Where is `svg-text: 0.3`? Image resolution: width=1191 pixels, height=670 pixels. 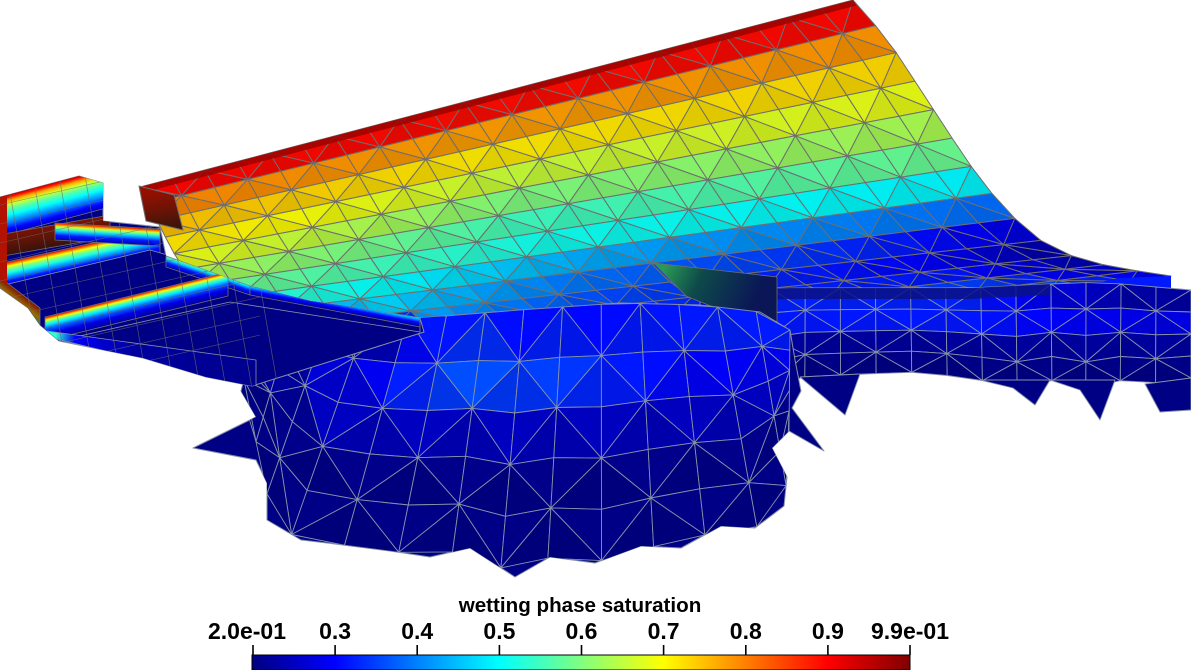
svg-text: 0.3 is located at coordinates (335, 631).